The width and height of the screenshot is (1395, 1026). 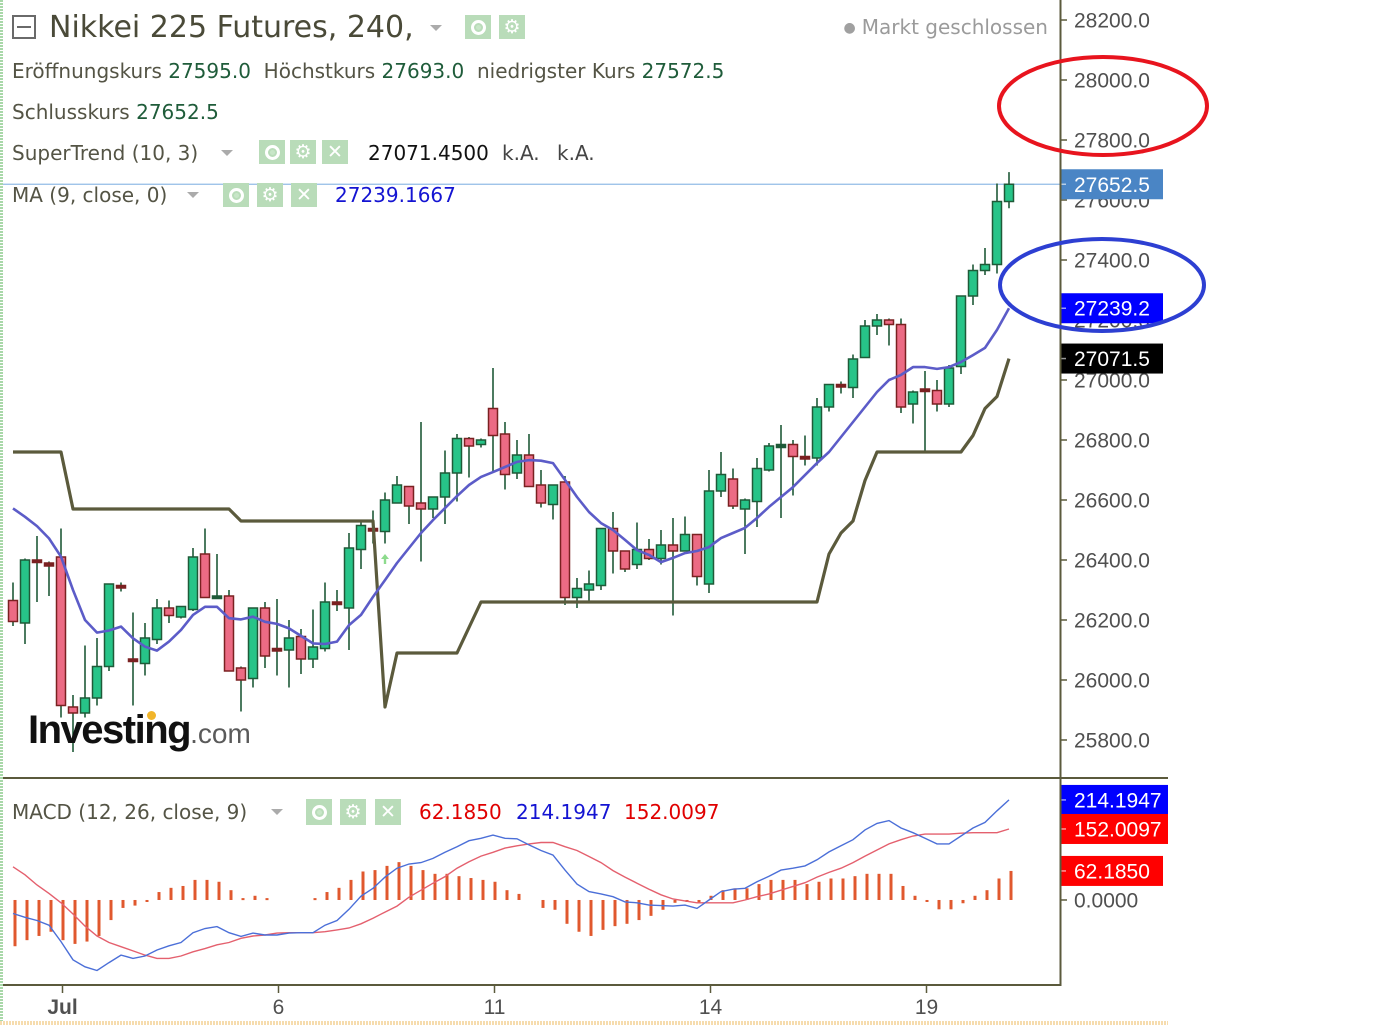 What do you see at coordinates (1103, 194) in the screenshot?
I see `drawing-annotations` at bounding box center [1103, 194].